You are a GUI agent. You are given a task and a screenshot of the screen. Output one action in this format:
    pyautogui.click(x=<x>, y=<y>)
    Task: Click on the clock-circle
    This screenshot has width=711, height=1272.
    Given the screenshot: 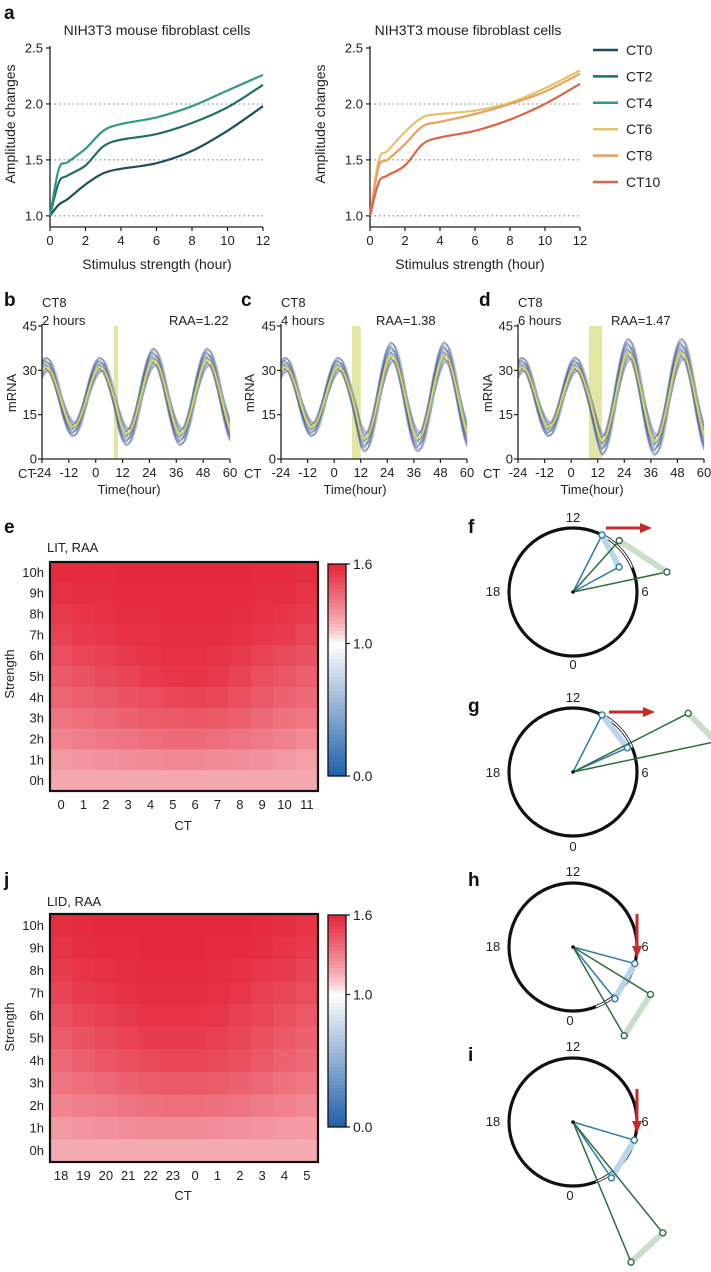 What is the action you would take?
    pyautogui.click(x=573, y=772)
    